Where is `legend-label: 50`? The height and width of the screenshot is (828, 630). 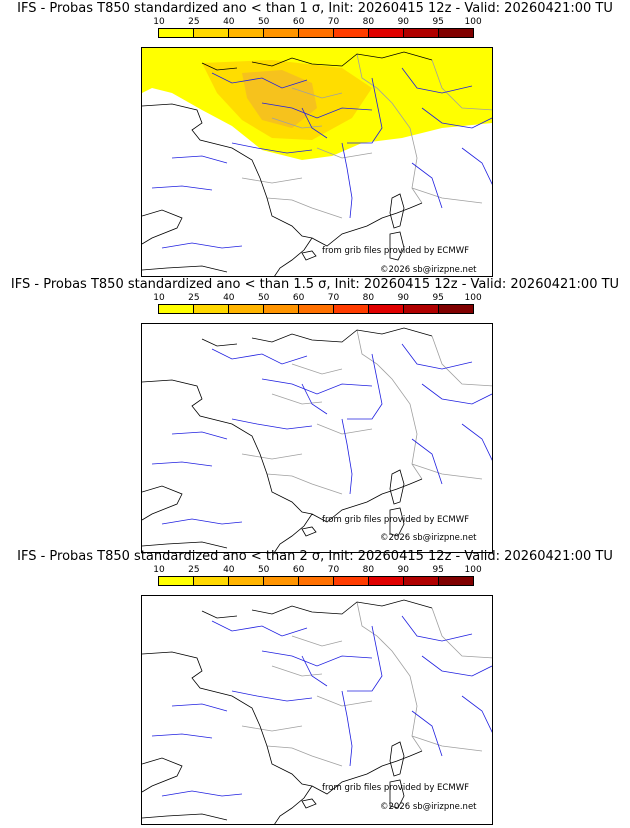 legend-label: 50 is located at coordinates (263, 570).